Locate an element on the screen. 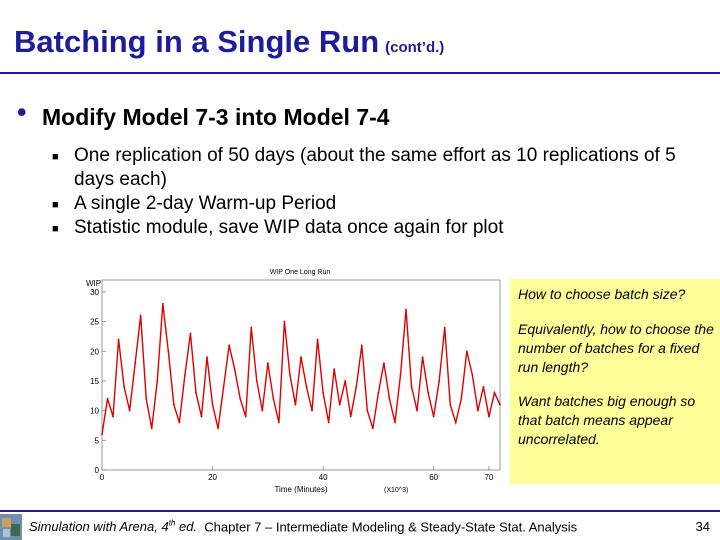  x-tick-label: 40 is located at coordinates (323, 477).